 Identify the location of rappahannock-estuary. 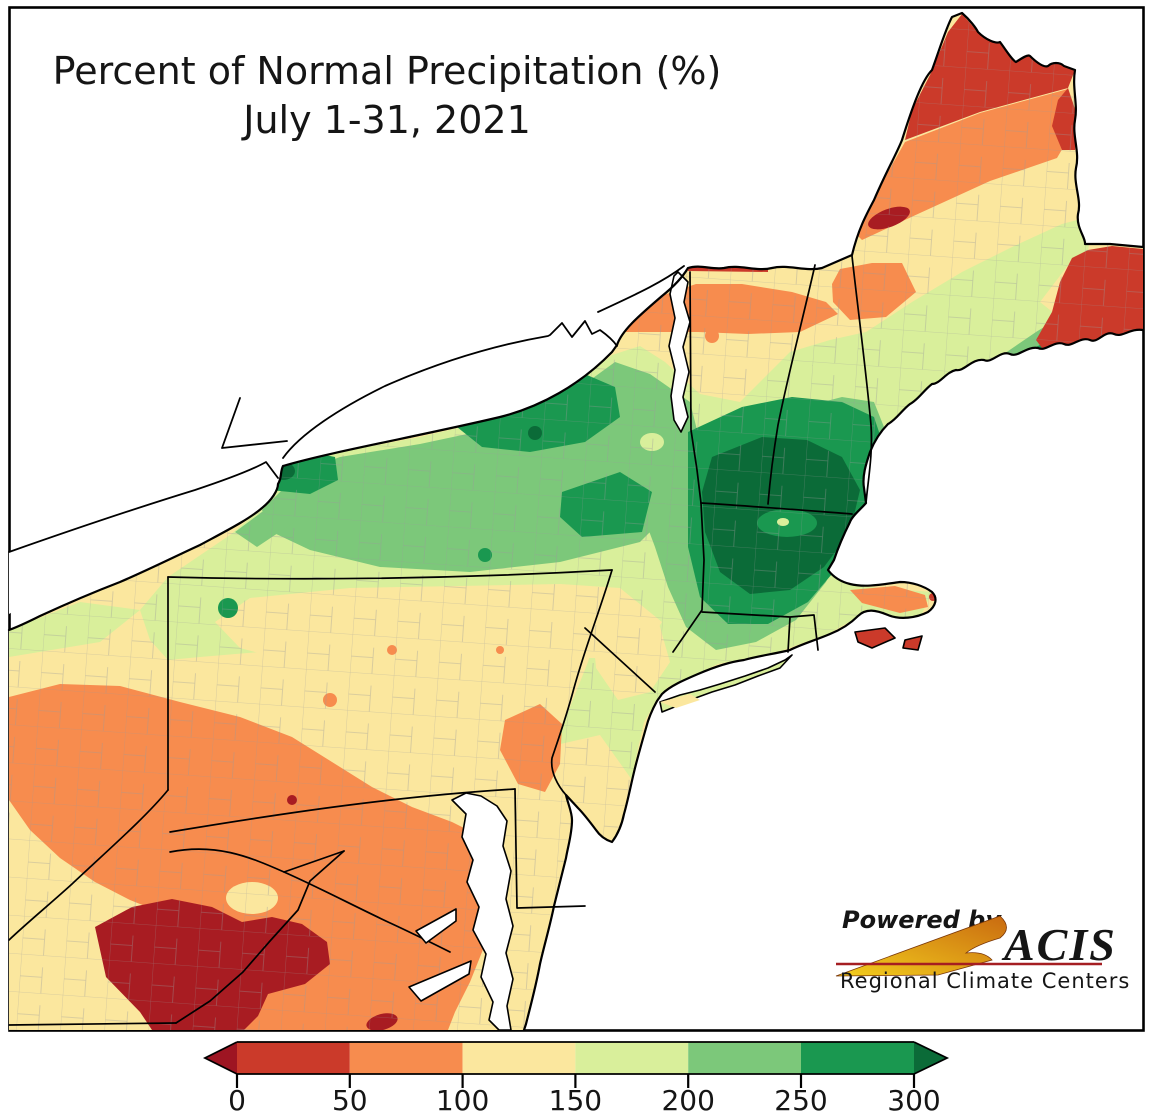
(440, 981).